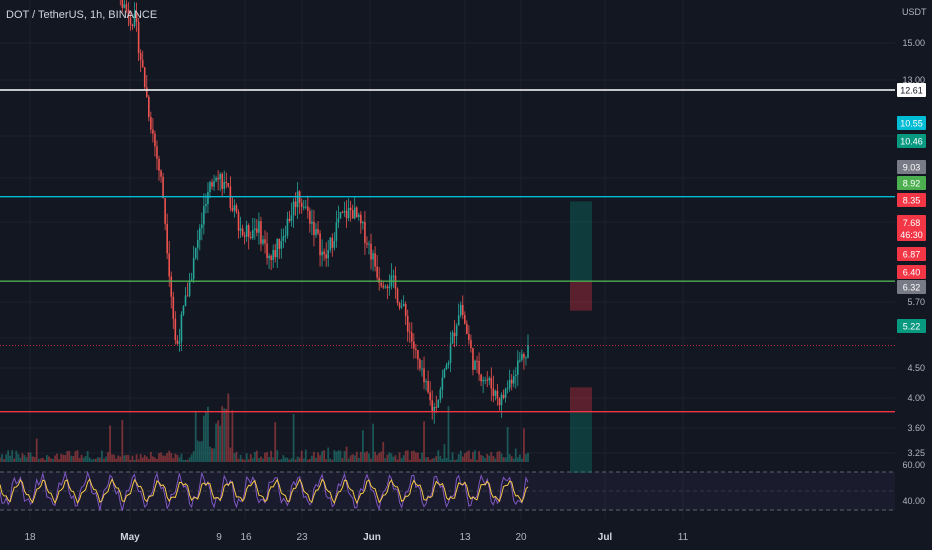  What do you see at coordinates (581, 337) in the screenshot?
I see `position-tools` at bounding box center [581, 337].